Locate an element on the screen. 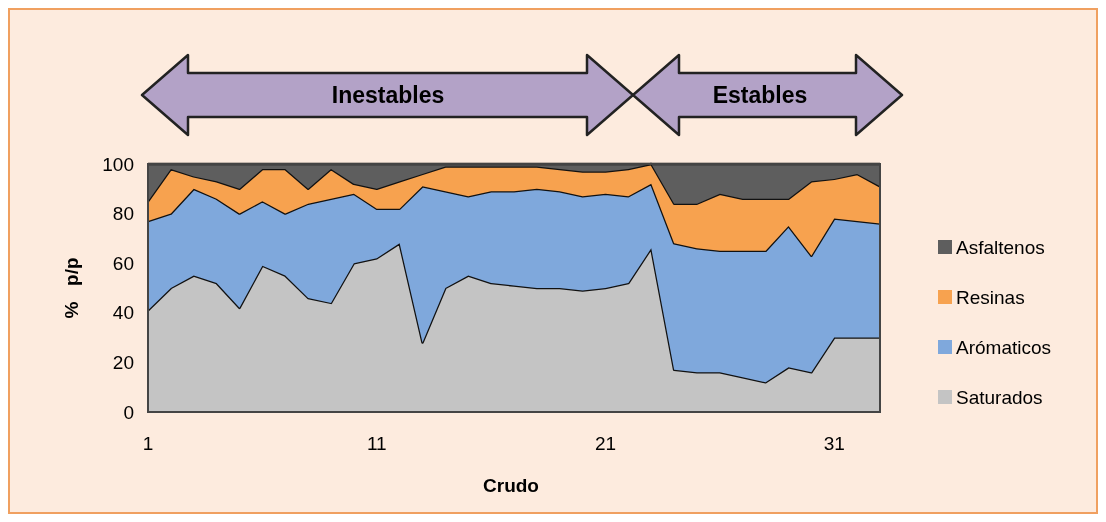  x-tick-label: 21 is located at coordinates (605, 443).